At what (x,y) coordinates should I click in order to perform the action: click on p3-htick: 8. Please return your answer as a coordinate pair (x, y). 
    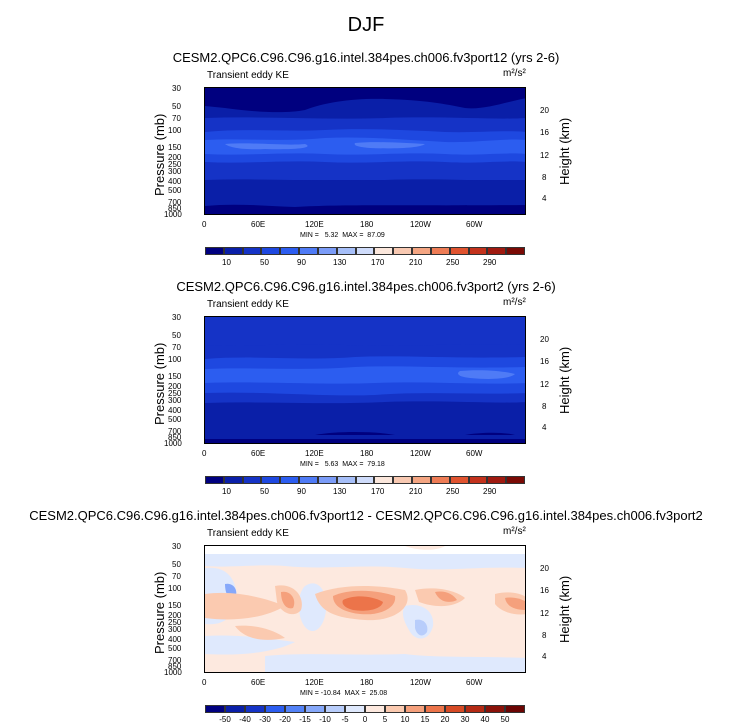
    Looking at the image, I should click on (544, 635).